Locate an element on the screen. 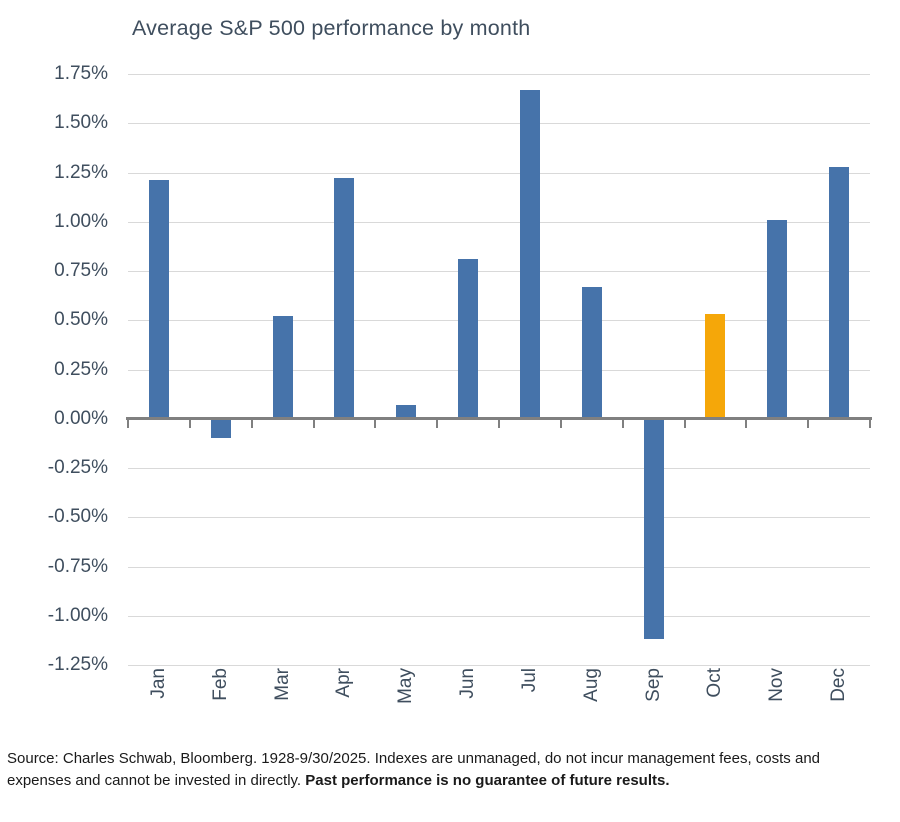 The image size is (900, 822). bar-jun is located at coordinates (468, 339).